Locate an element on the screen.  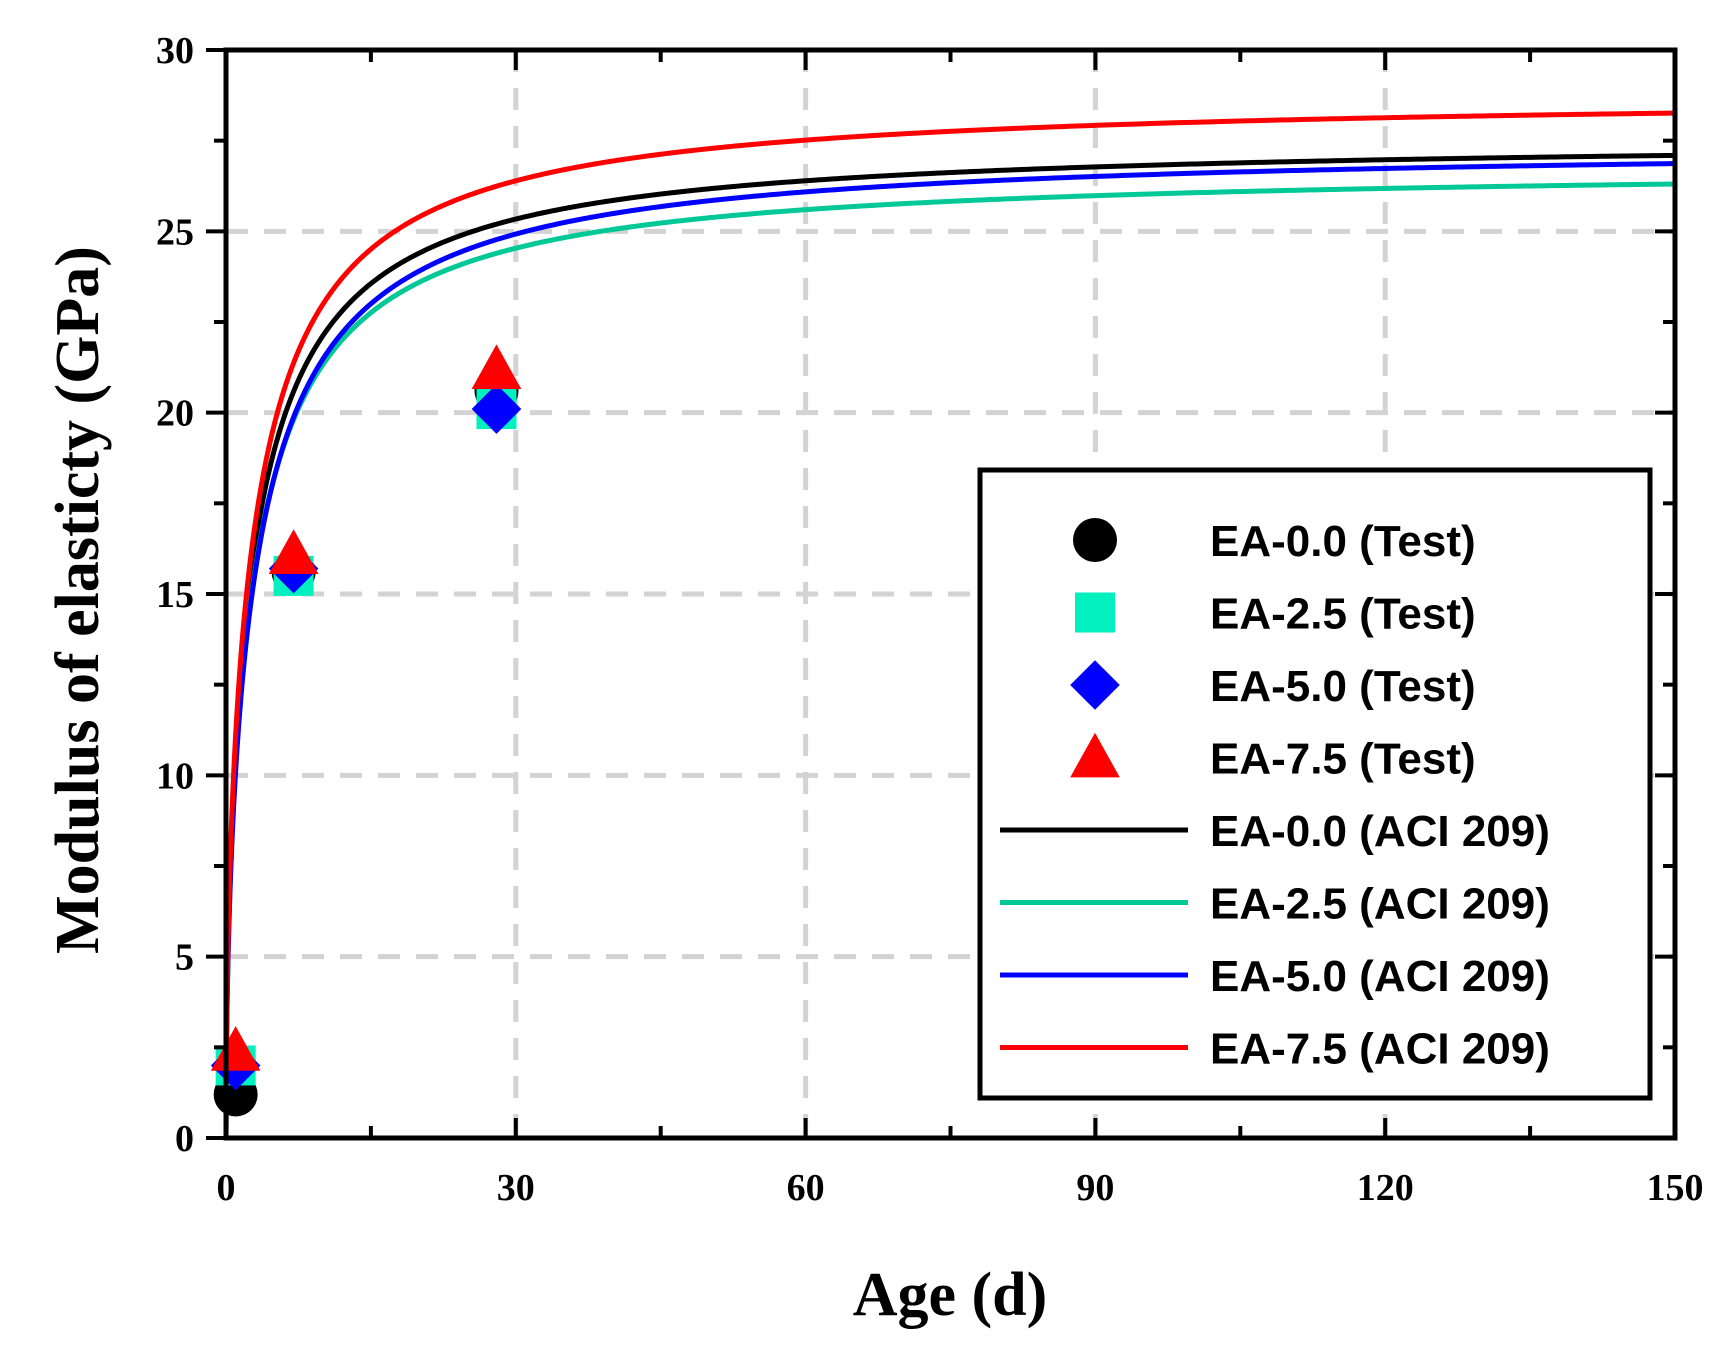
x-tick-label: 0 is located at coordinates (226, 1188).